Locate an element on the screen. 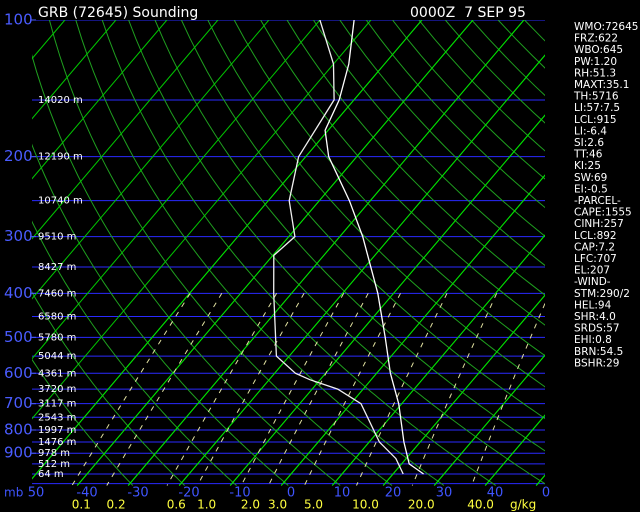 This screenshot has height=512, width=640. index-text: LCL:892 is located at coordinates (595, 236).